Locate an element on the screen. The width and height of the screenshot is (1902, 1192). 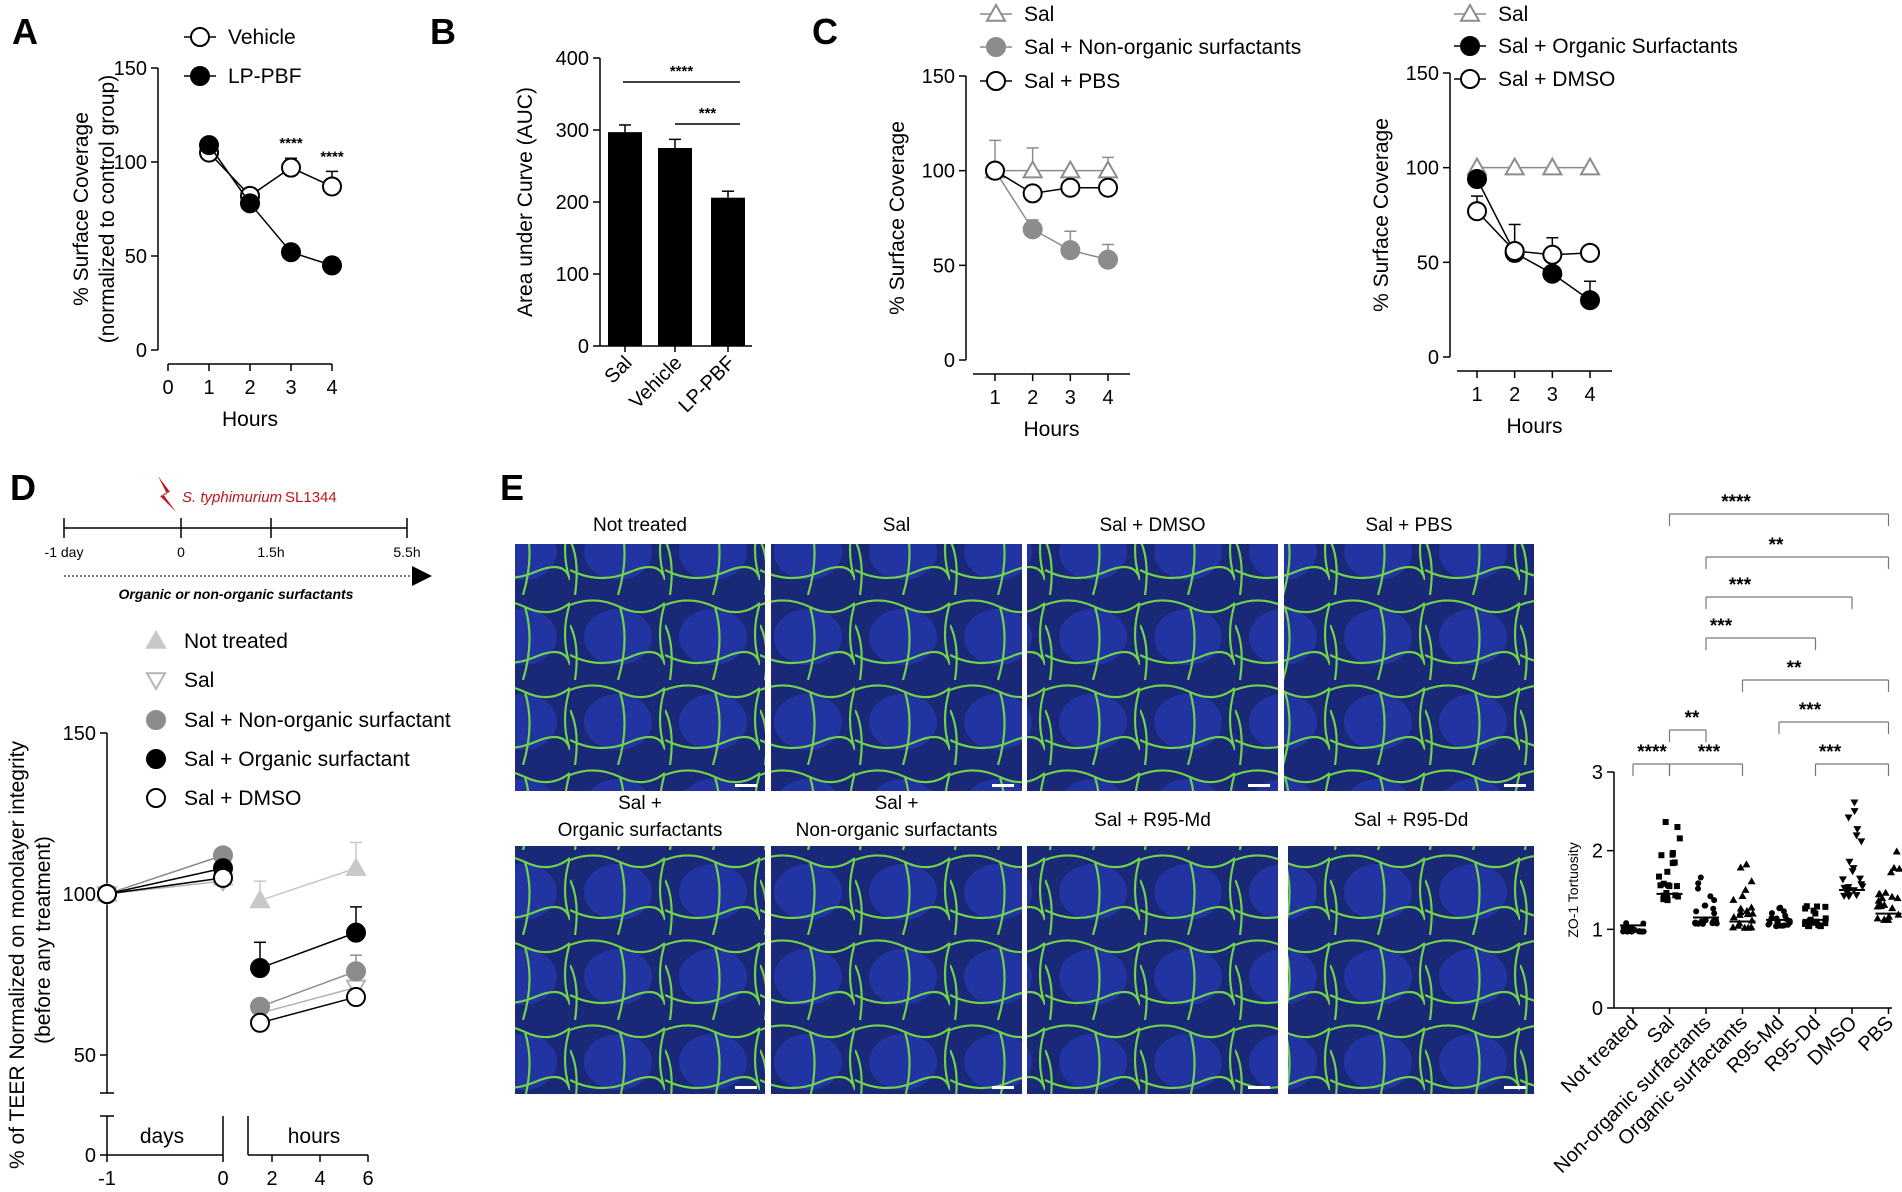
chartC2-y-tick-label: 150 is located at coordinates (1422, 74).